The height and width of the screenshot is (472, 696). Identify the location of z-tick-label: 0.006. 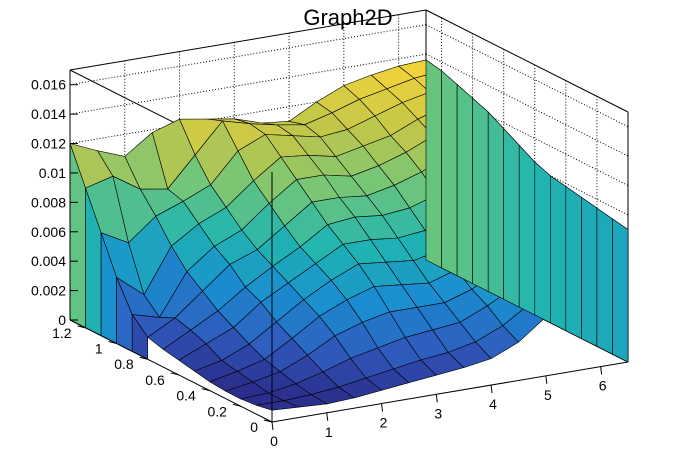
(48, 232).